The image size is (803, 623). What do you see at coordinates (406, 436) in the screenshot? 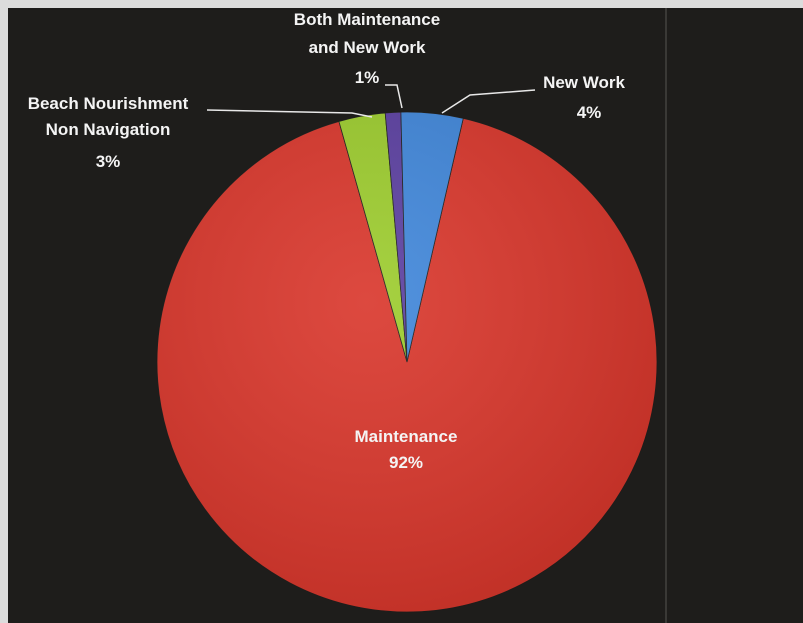
I see `label-maintenance-name: Maintenance` at bounding box center [406, 436].